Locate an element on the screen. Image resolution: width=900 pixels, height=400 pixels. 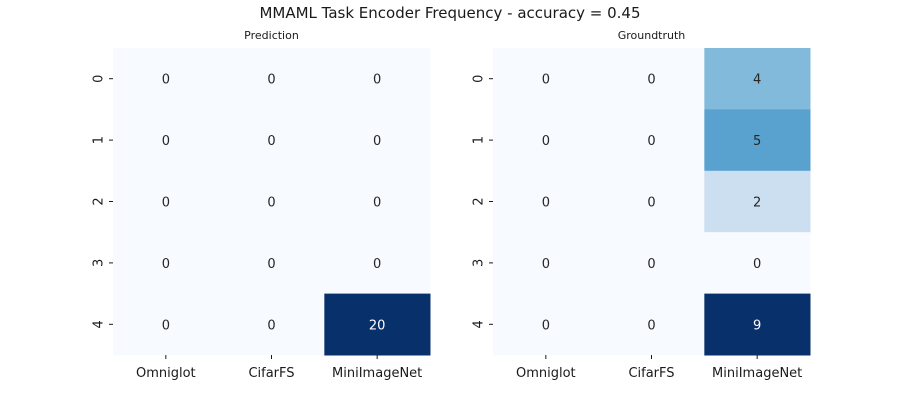
panel-title: Groundtruth is located at coordinates (652, 35).